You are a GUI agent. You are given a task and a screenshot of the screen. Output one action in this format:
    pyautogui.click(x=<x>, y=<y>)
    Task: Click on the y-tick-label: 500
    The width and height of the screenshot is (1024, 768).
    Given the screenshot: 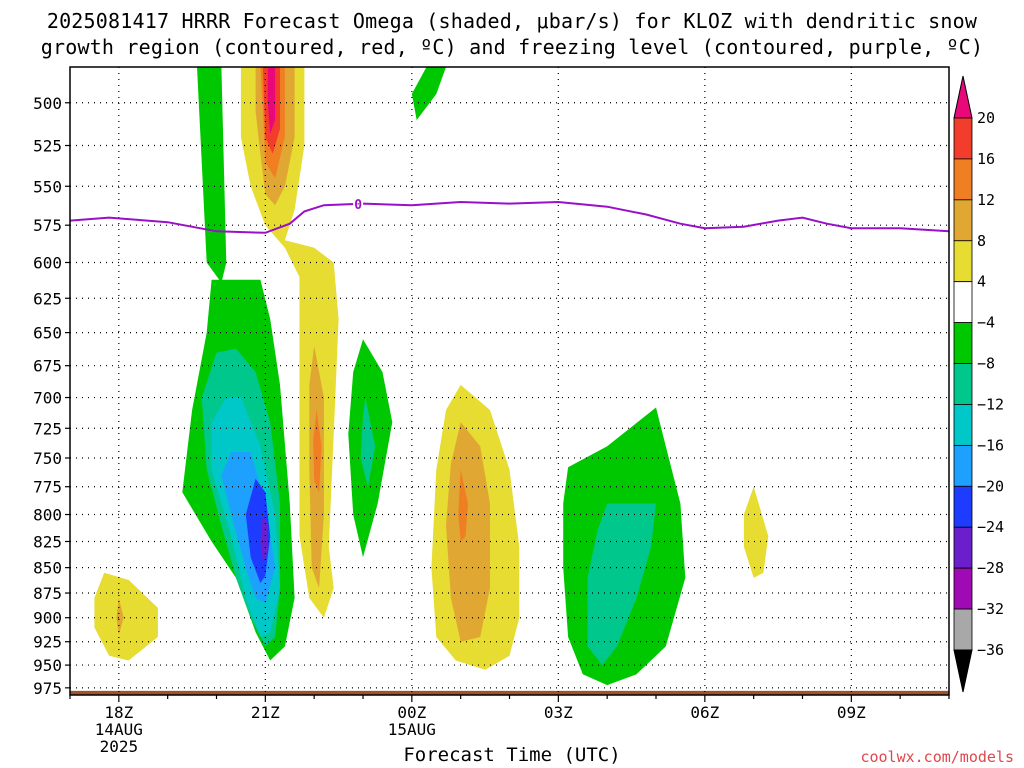 What is the action you would take?
    pyautogui.click(x=47, y=103)
    